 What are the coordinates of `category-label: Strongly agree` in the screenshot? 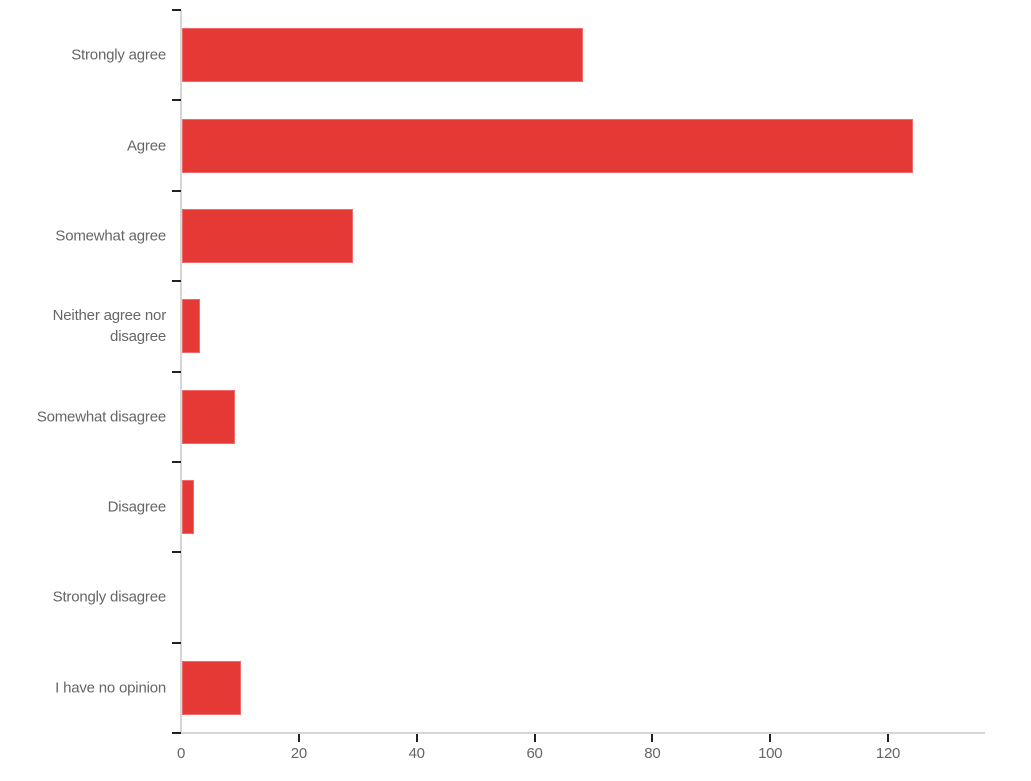 It's located at (83, 55).